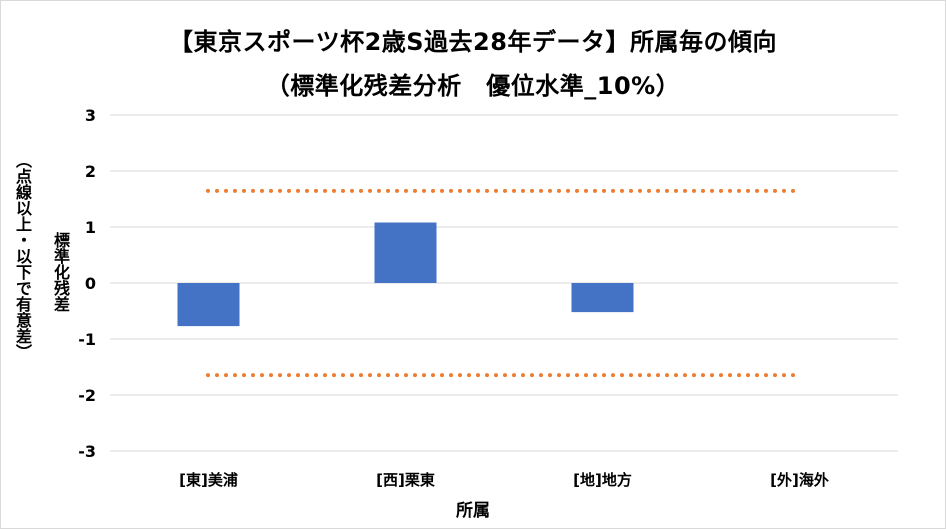 The width and height of the screenshot is (946, 529). I want to click on y-tick-label: 2, so click(90, 171).